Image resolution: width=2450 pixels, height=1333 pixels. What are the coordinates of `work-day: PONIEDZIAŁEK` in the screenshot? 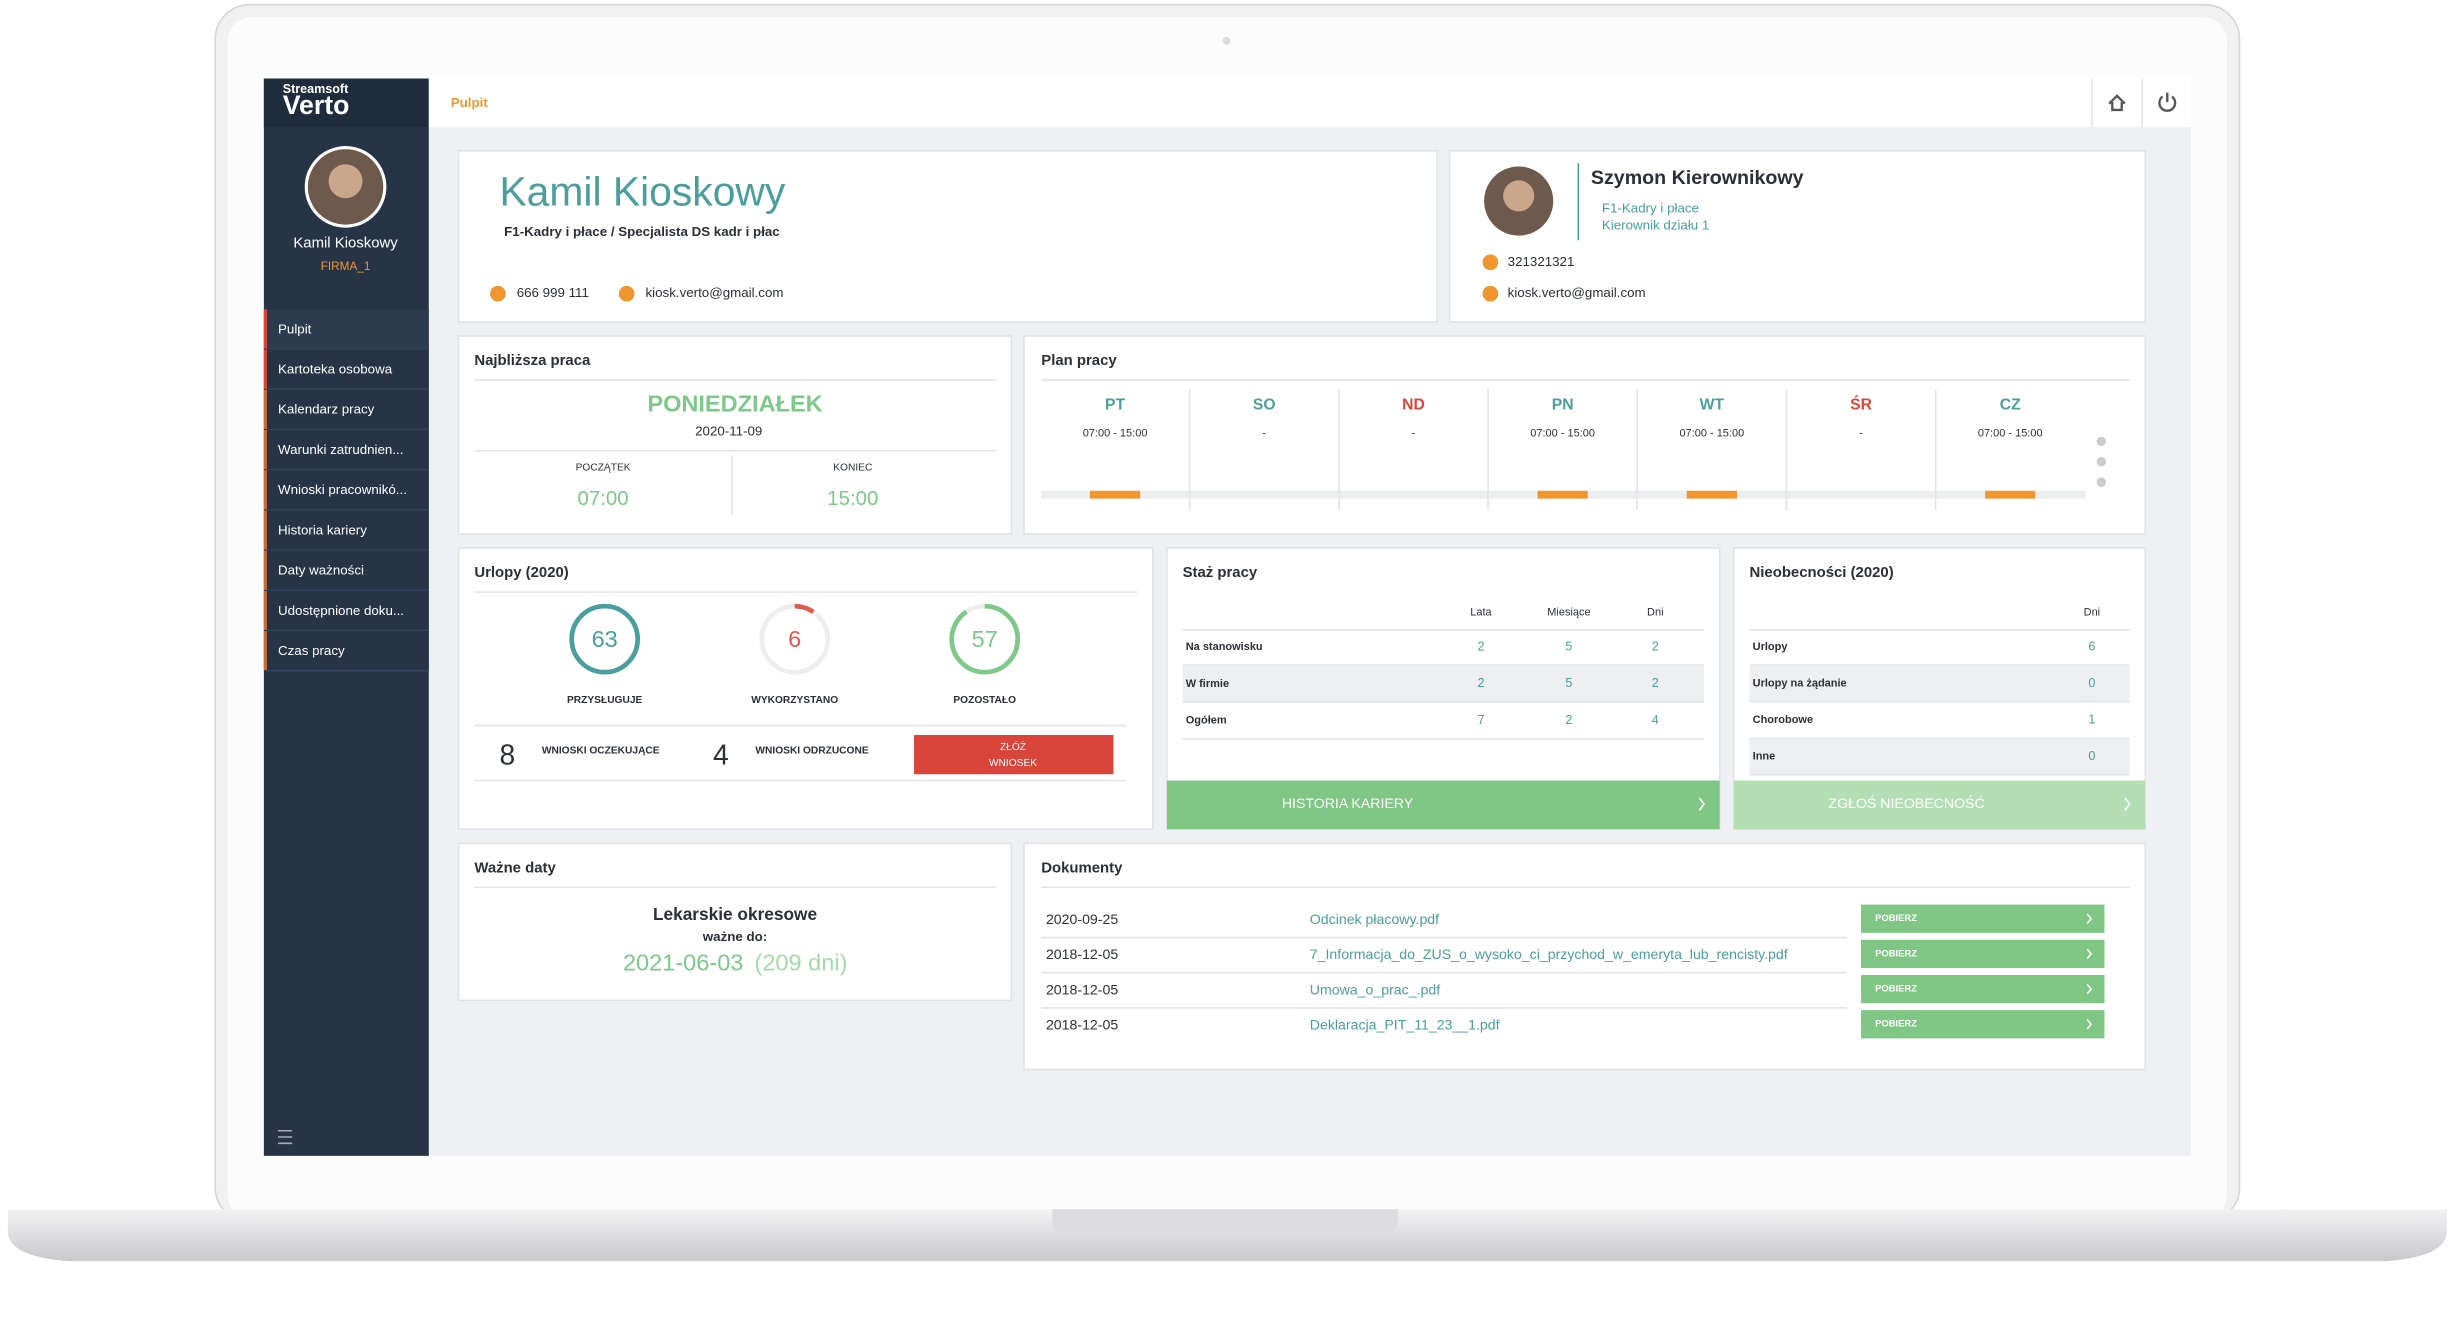 It's located at (734, 403).